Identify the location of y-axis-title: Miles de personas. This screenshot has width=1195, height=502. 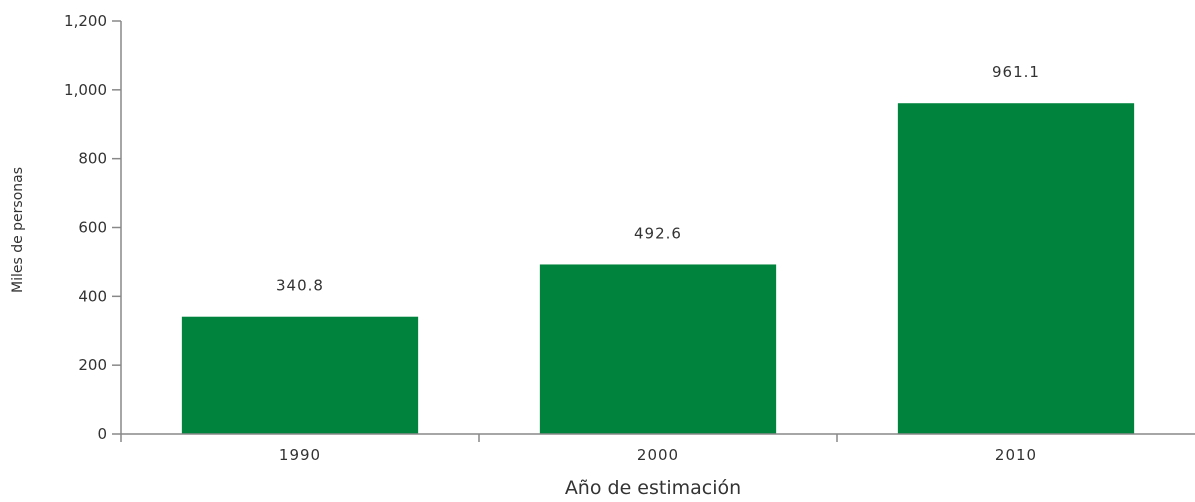
(18, 230).